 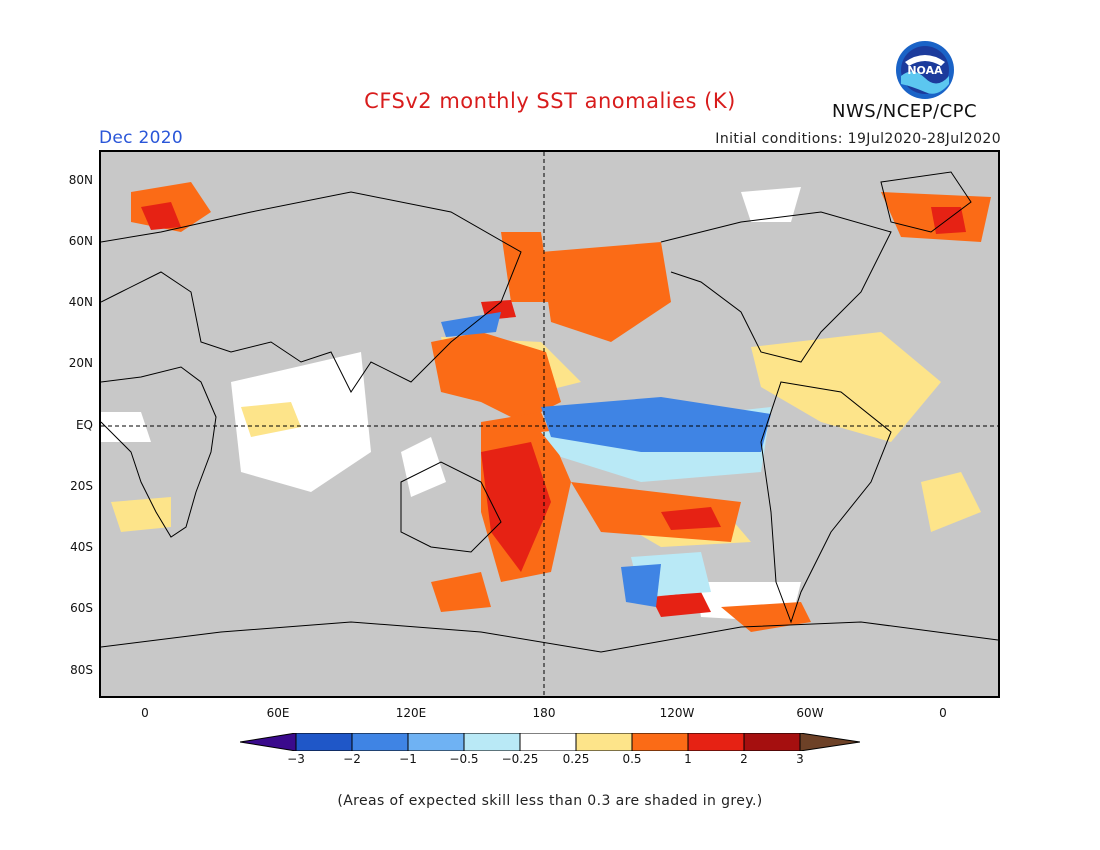 What do you see at coordinates (278, 713) in the screenshot?
I see `lon-label: 60E` at bounding box center [278, 713].